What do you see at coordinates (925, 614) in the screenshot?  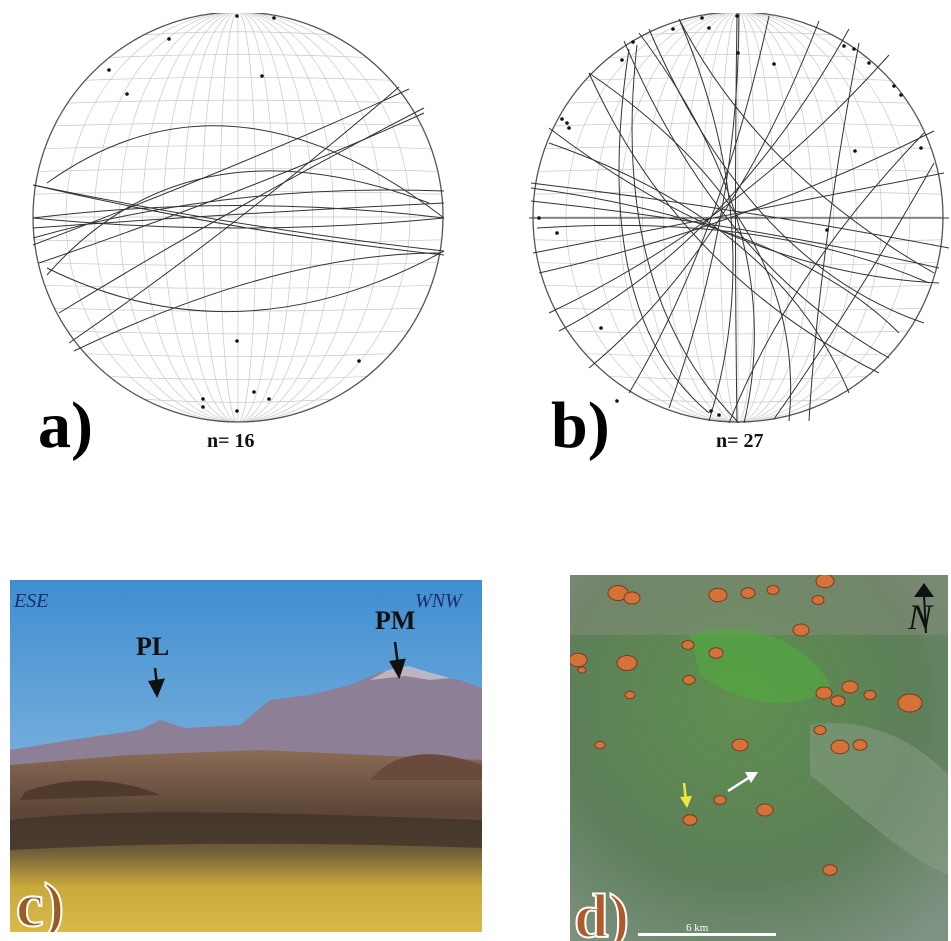 I see `north-arrow-shaft` at bounding box center [925, 614].